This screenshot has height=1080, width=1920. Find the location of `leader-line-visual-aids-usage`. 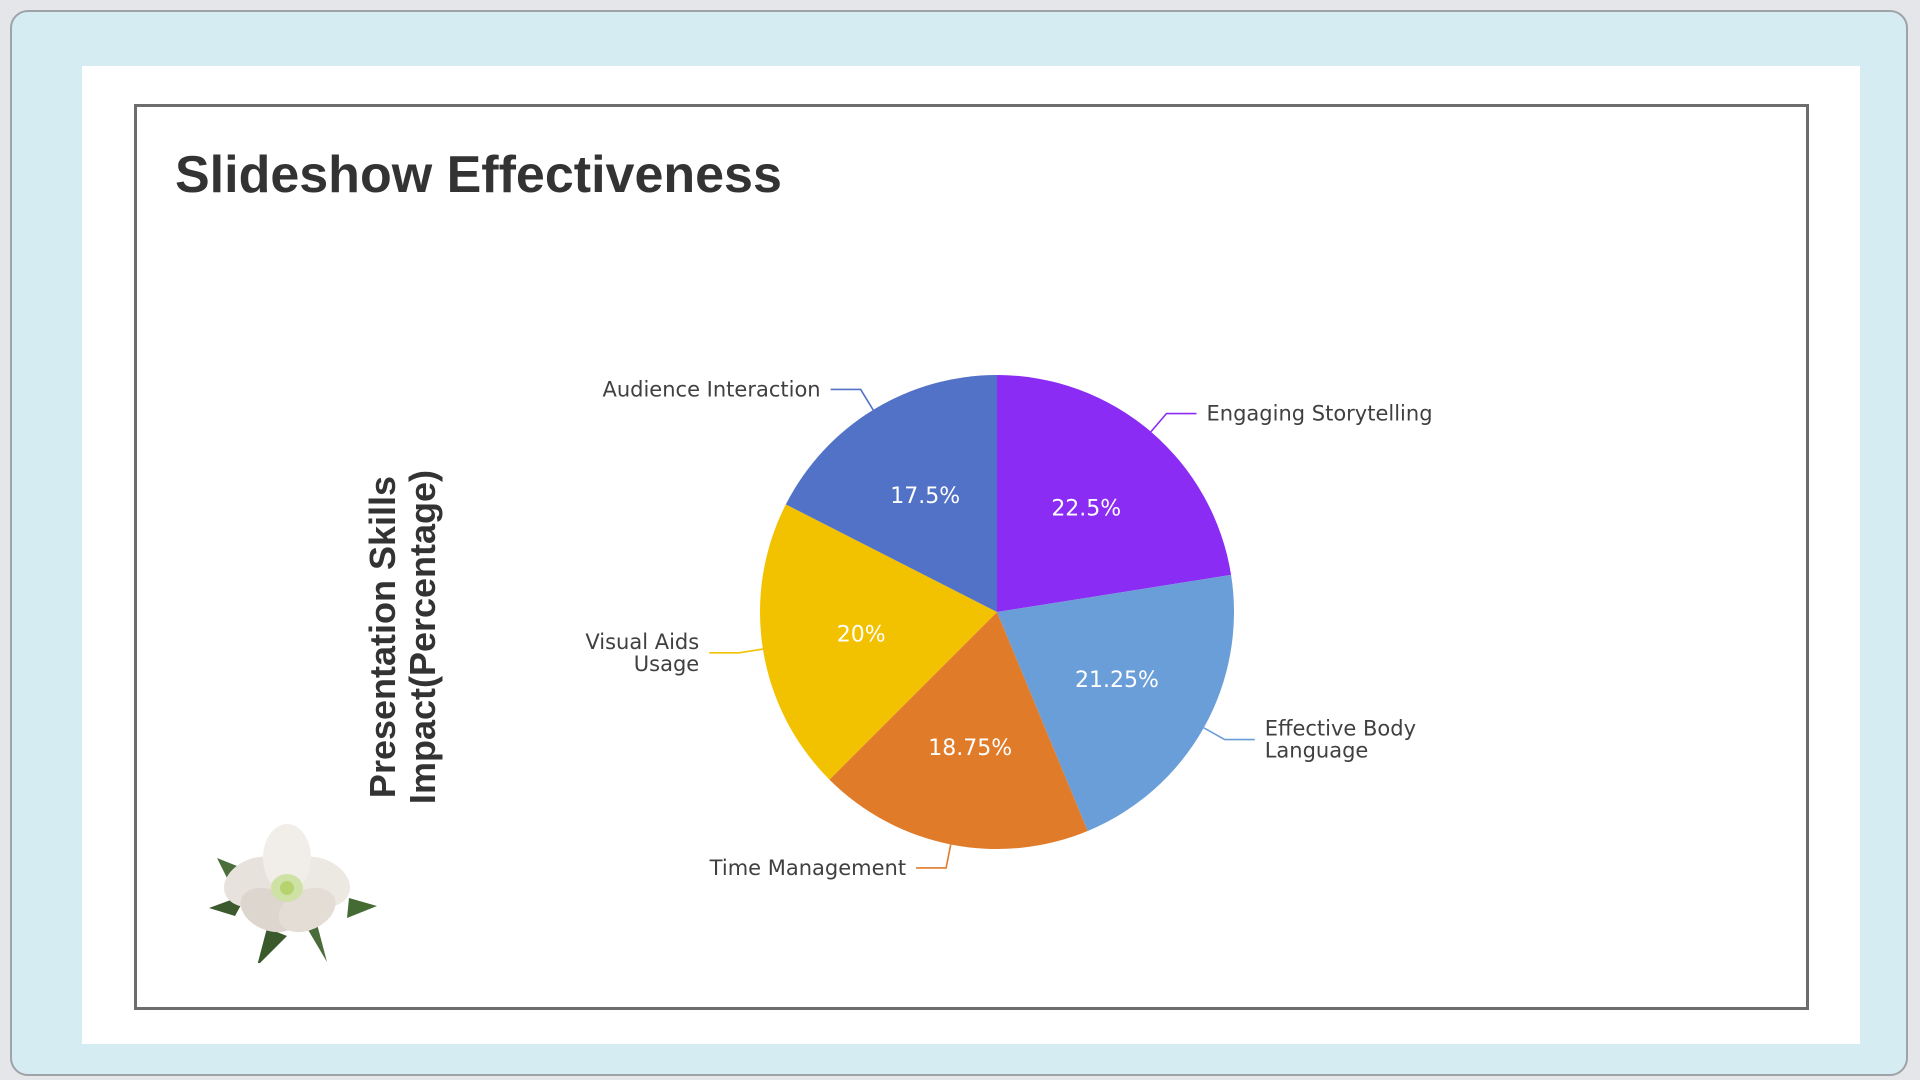

leader-line-visual-aids-usage is located at coordinates (736, 651).